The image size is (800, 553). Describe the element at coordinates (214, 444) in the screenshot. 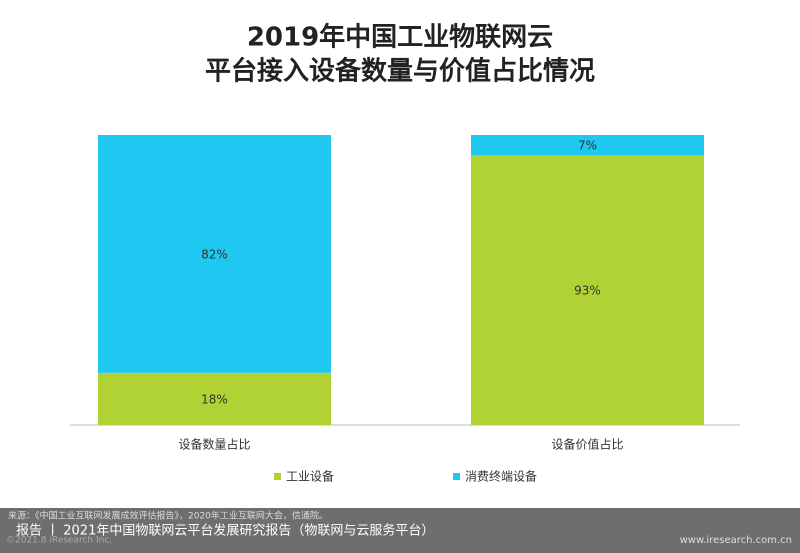

I see `x-tick-label: 设备数量占比` at that location.